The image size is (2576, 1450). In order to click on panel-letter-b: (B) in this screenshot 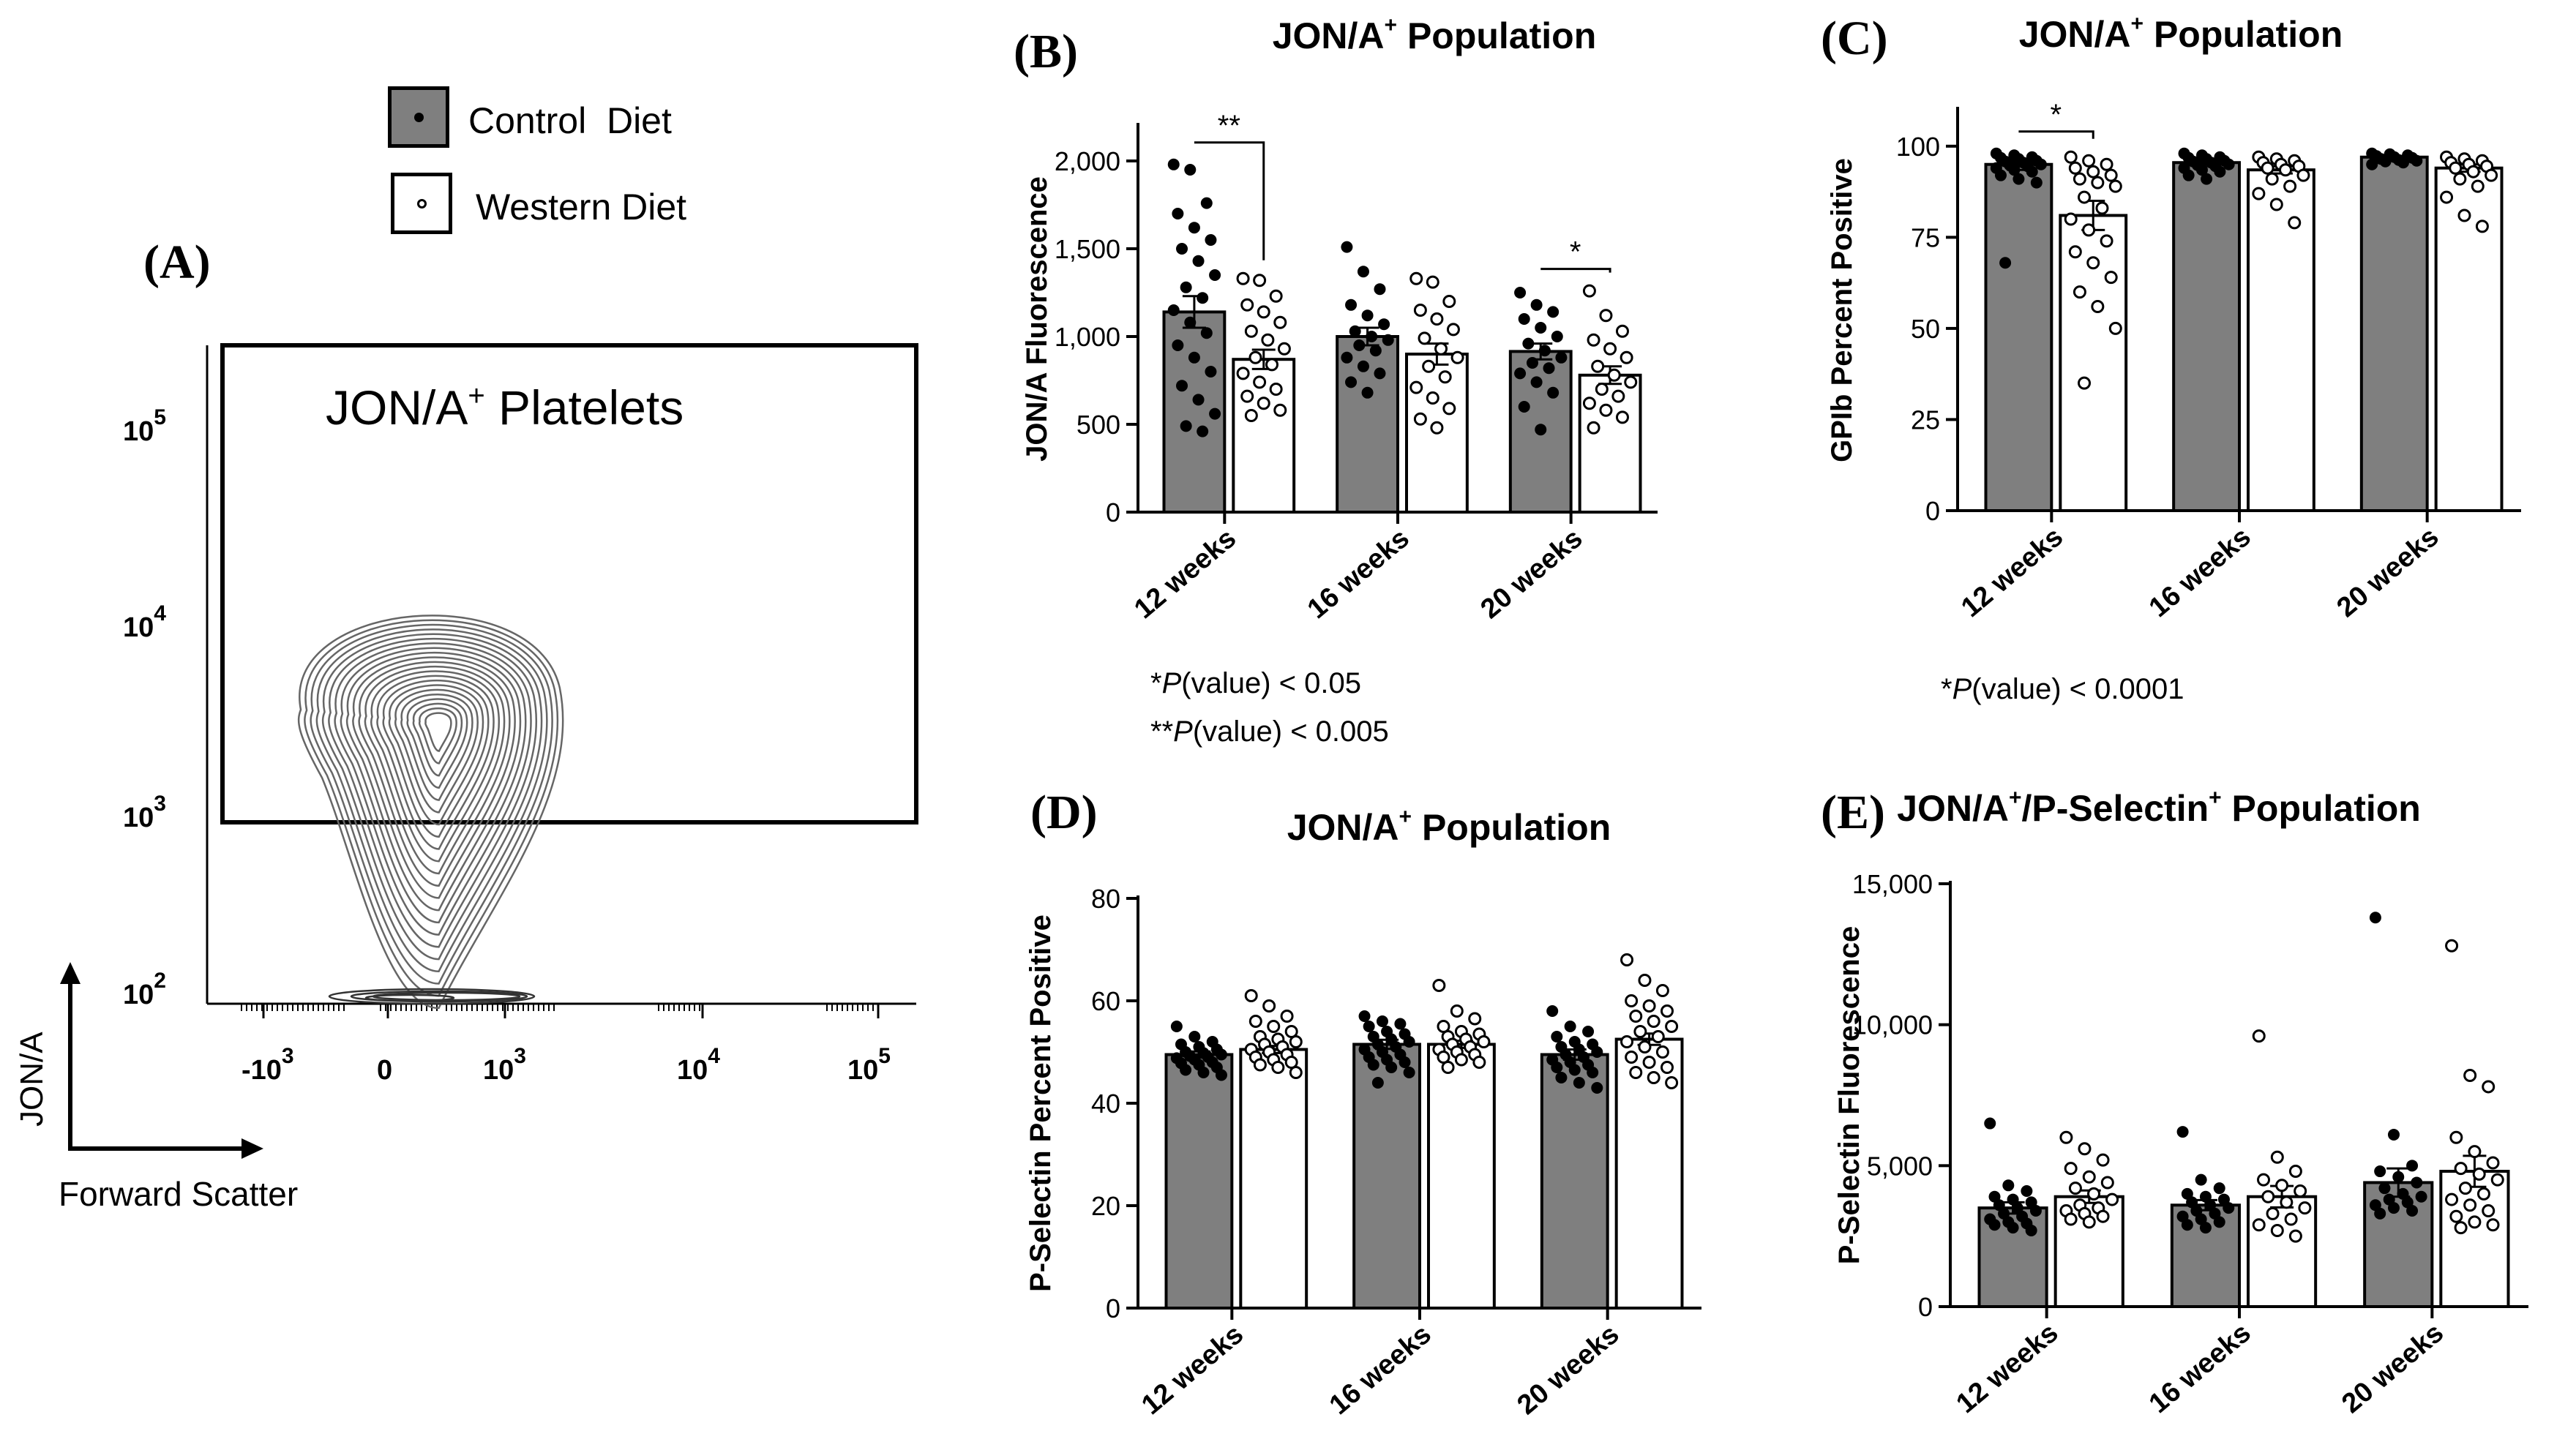, I will do `click(1046, 51)`.